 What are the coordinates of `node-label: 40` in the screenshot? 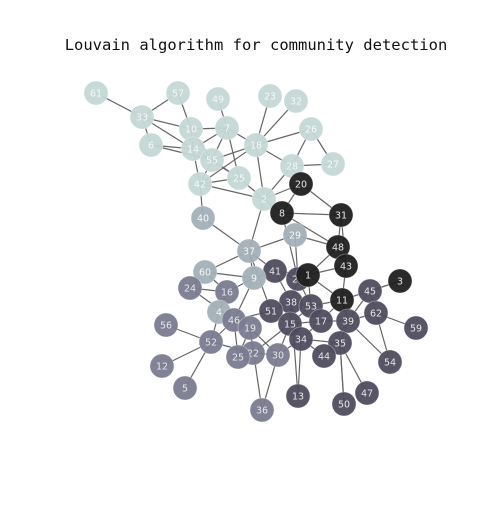 It's located at (203, 219).